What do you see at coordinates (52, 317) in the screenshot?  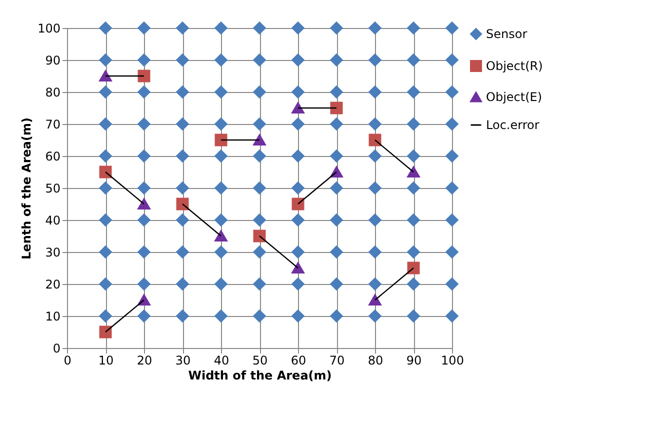 I see `y-tick-label: 10` at bounding box center [52, 317].